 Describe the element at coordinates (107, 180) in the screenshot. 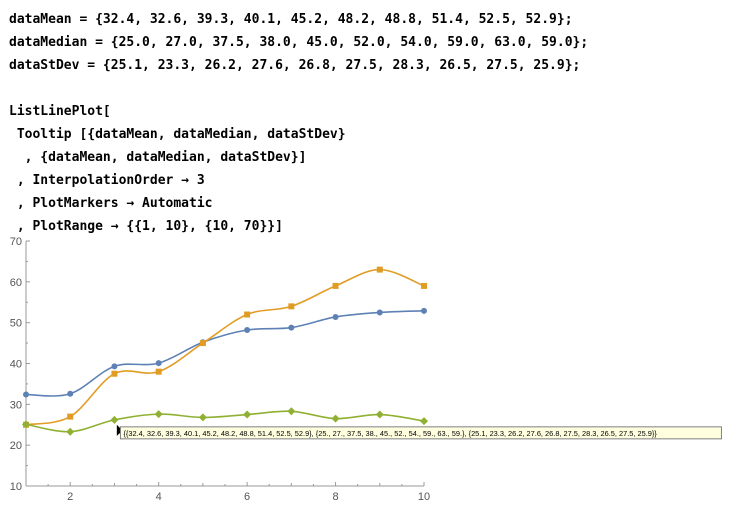

I see `code-line: , InterpolationOrder → 3` at that location.